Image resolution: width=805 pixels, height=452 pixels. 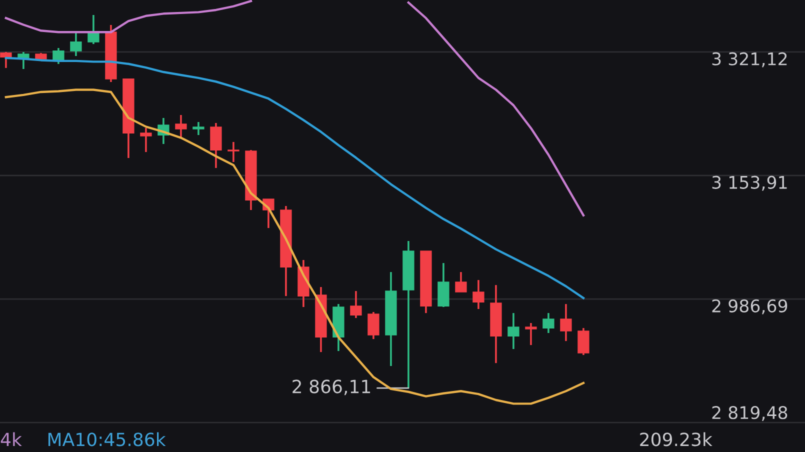 What do you see at coordinates (11, 439) in the screenshot?
I see `annotation: 4k` at bounding box center [11, 439].